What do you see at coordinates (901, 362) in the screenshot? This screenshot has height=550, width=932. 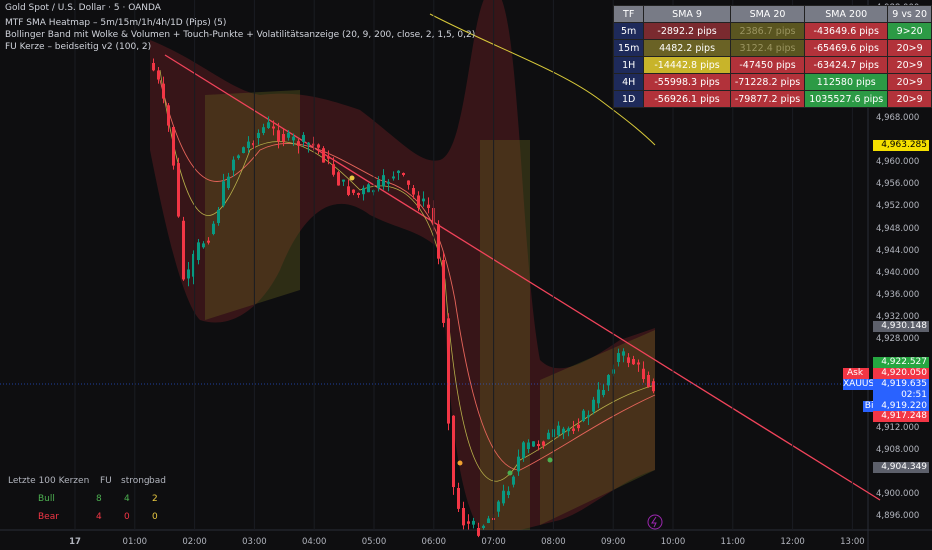 I see `price-tag: 4,922.527` at bounding box center [901, 362].